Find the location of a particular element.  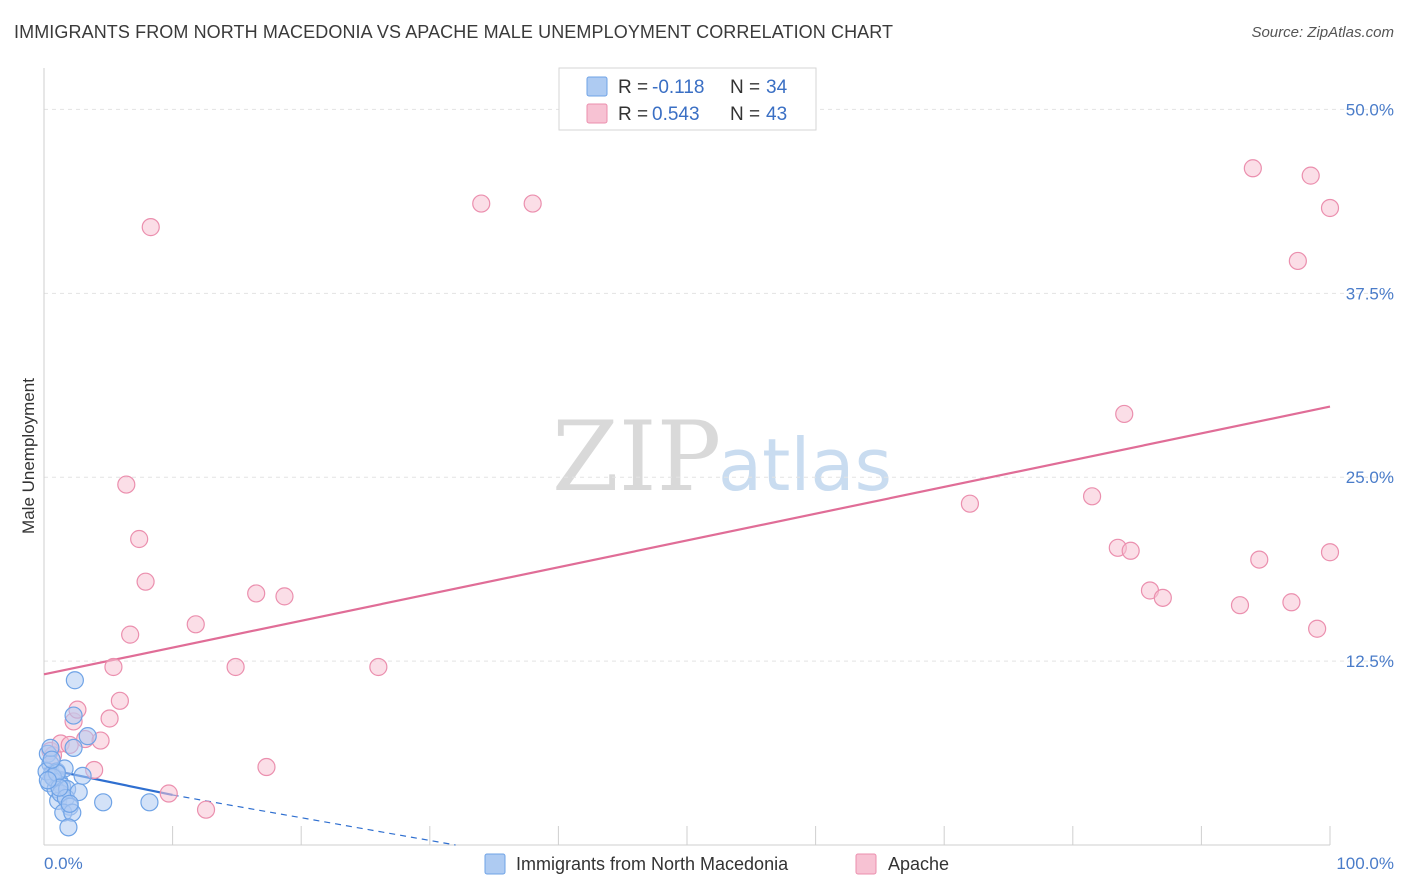

legend-r-label-blue: R = is located at coordinates (633, 87).